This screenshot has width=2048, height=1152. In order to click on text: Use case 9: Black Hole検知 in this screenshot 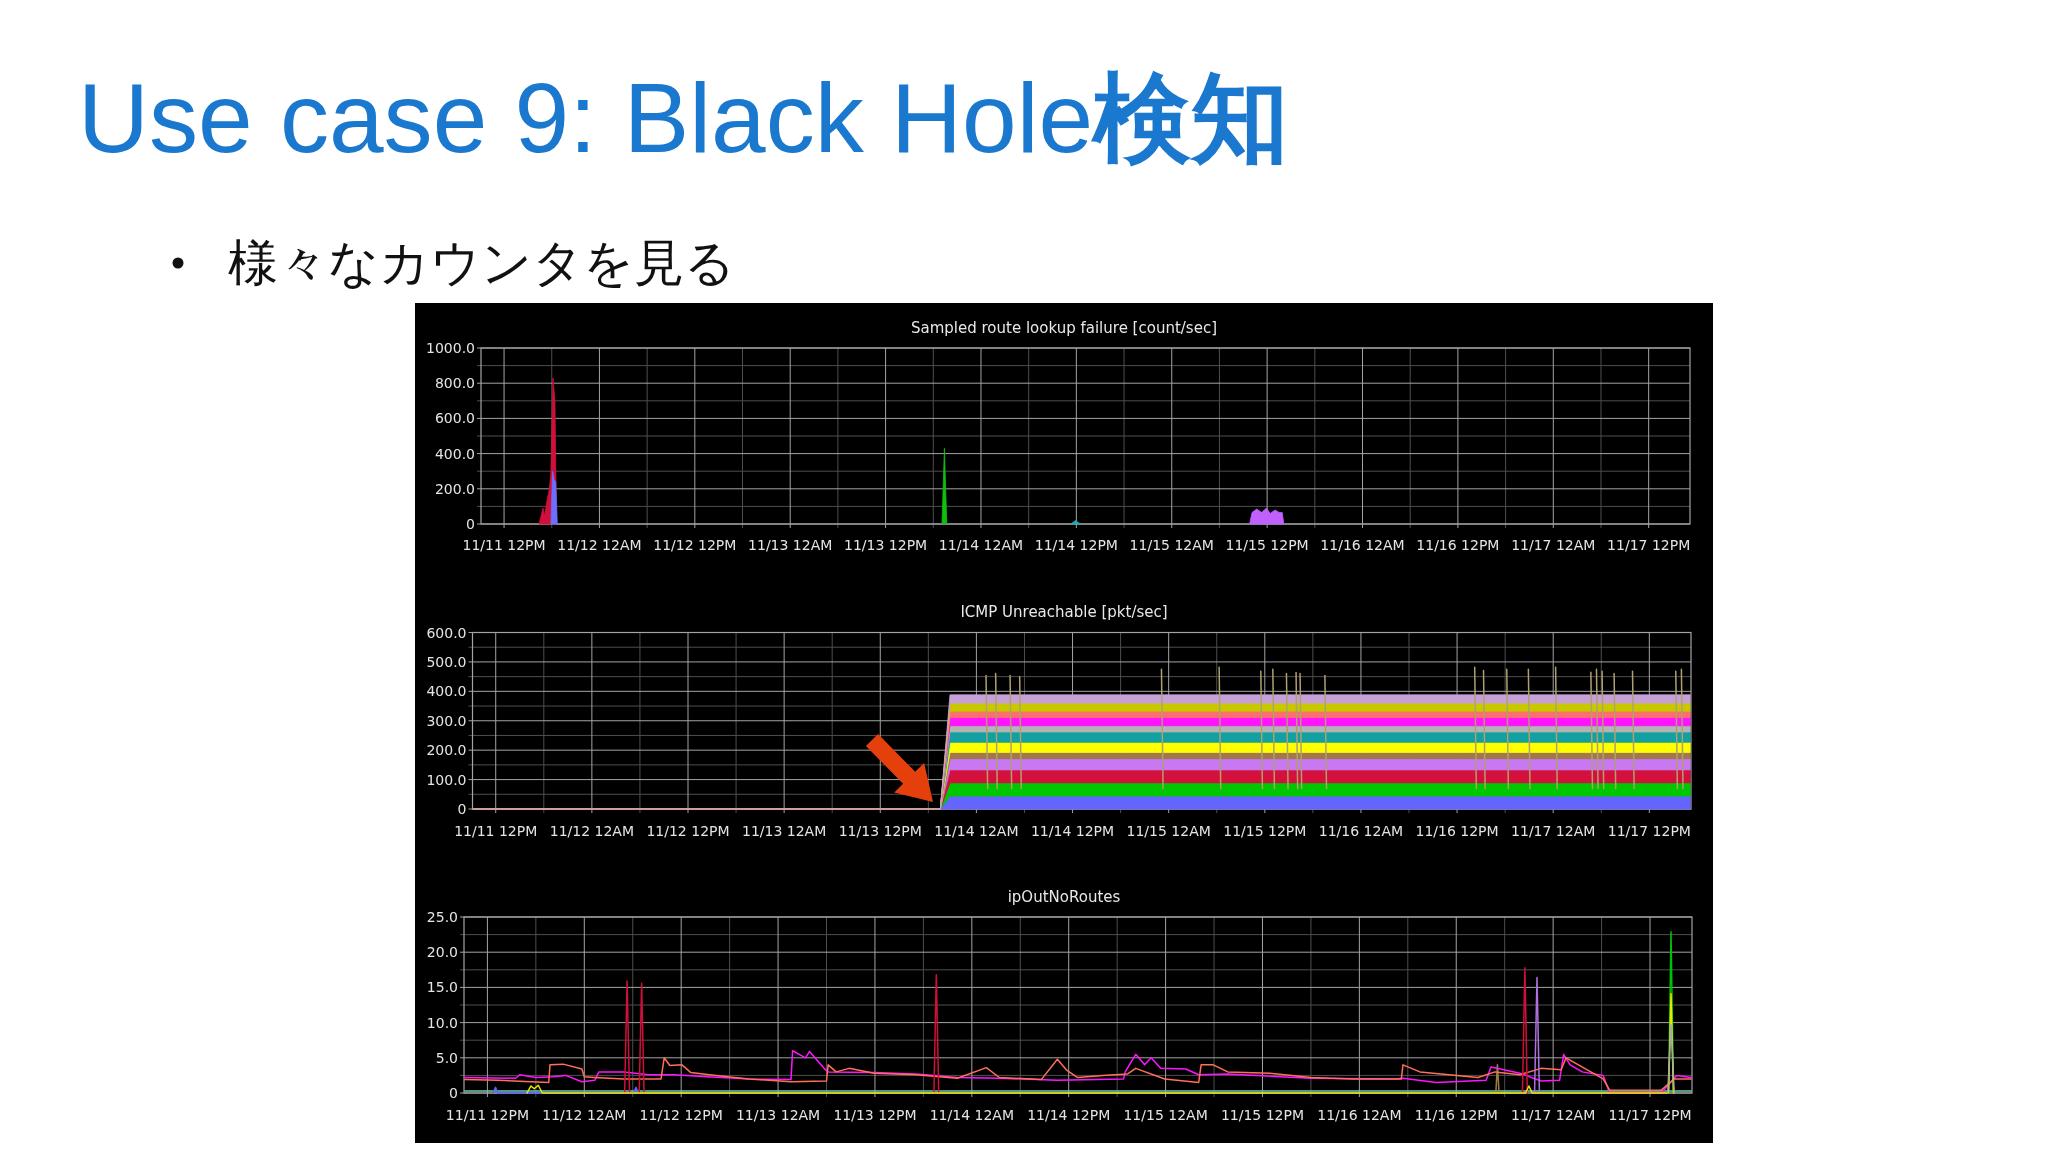, I will do `click(684, 118)`.